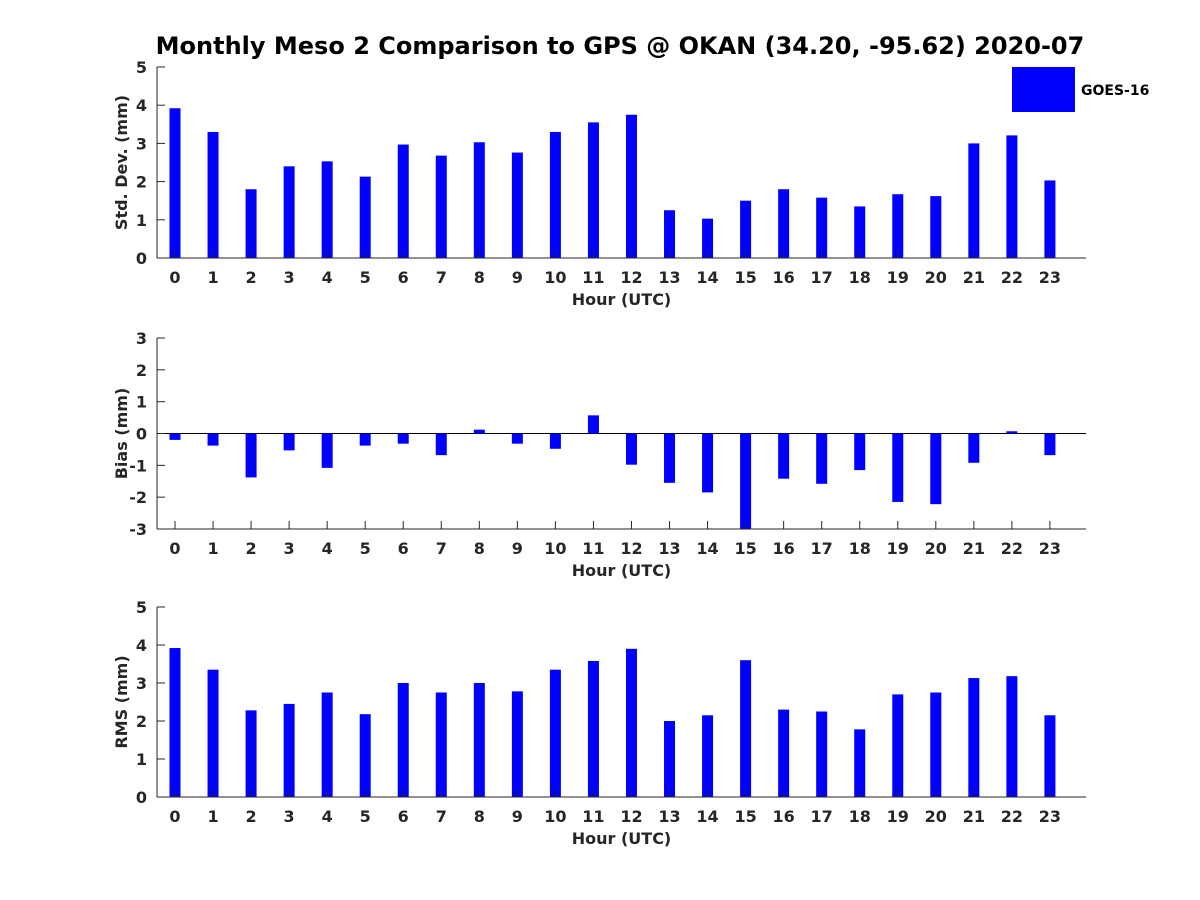  Describe the element at coordinates (138, 465) in the screenshot. I see `y-tick-label: -1` at that location.